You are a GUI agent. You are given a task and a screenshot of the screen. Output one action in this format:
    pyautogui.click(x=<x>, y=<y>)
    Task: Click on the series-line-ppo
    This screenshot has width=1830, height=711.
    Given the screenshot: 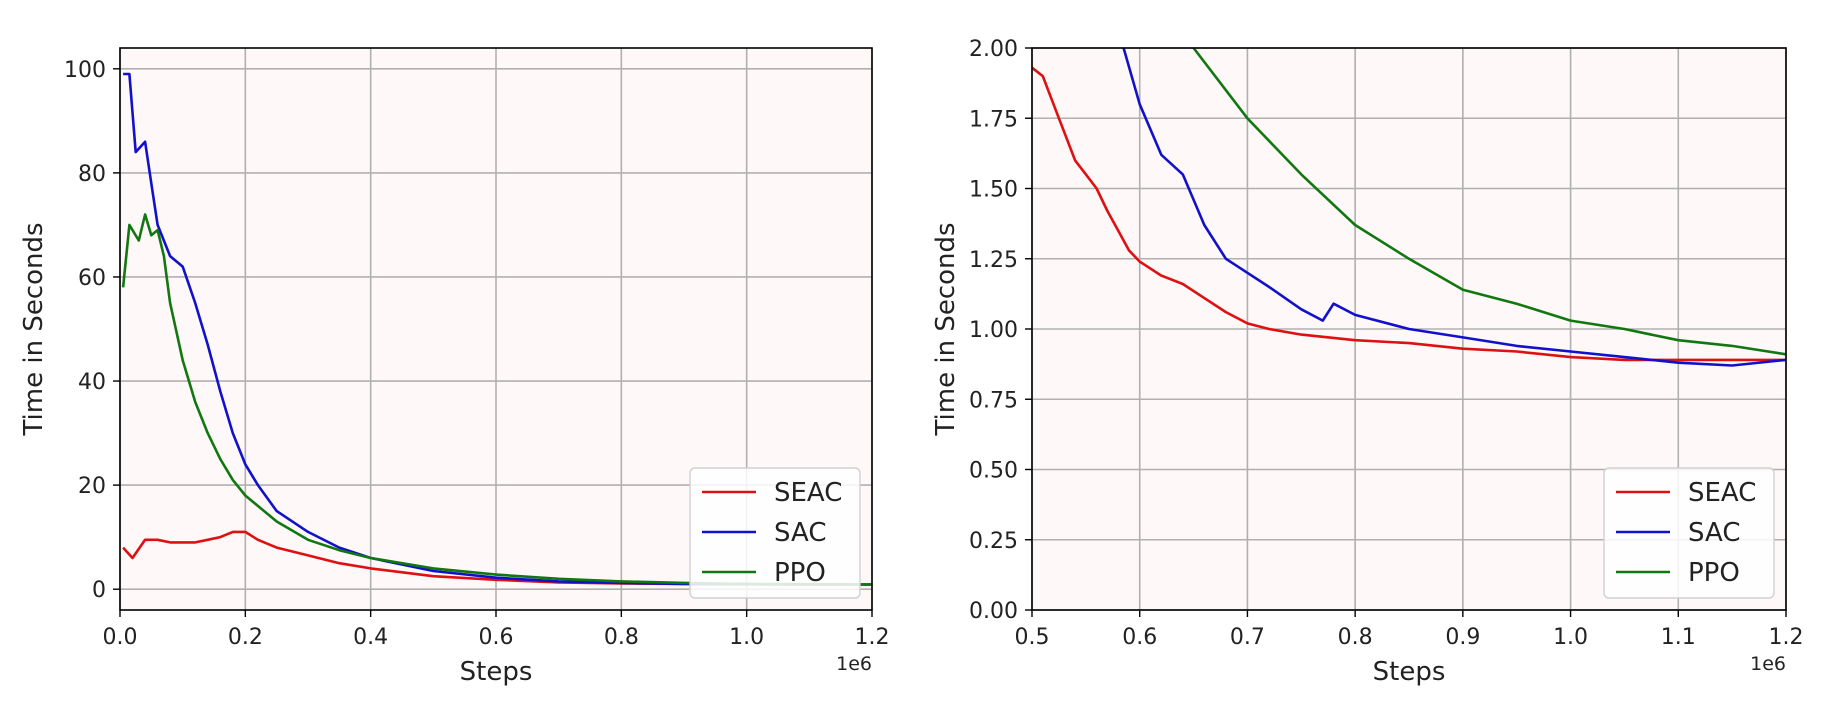 What is the action you would take?
    pyautogui.click(x=1489, y=202)
    